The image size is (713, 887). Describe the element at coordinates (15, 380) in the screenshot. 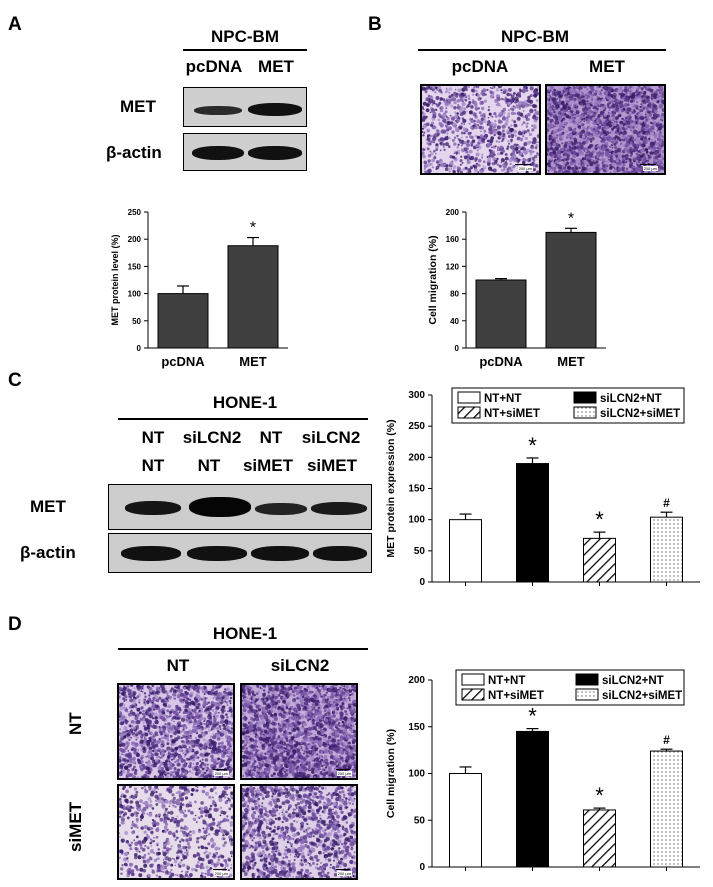

I see `panel-c-letter: C` at that location.